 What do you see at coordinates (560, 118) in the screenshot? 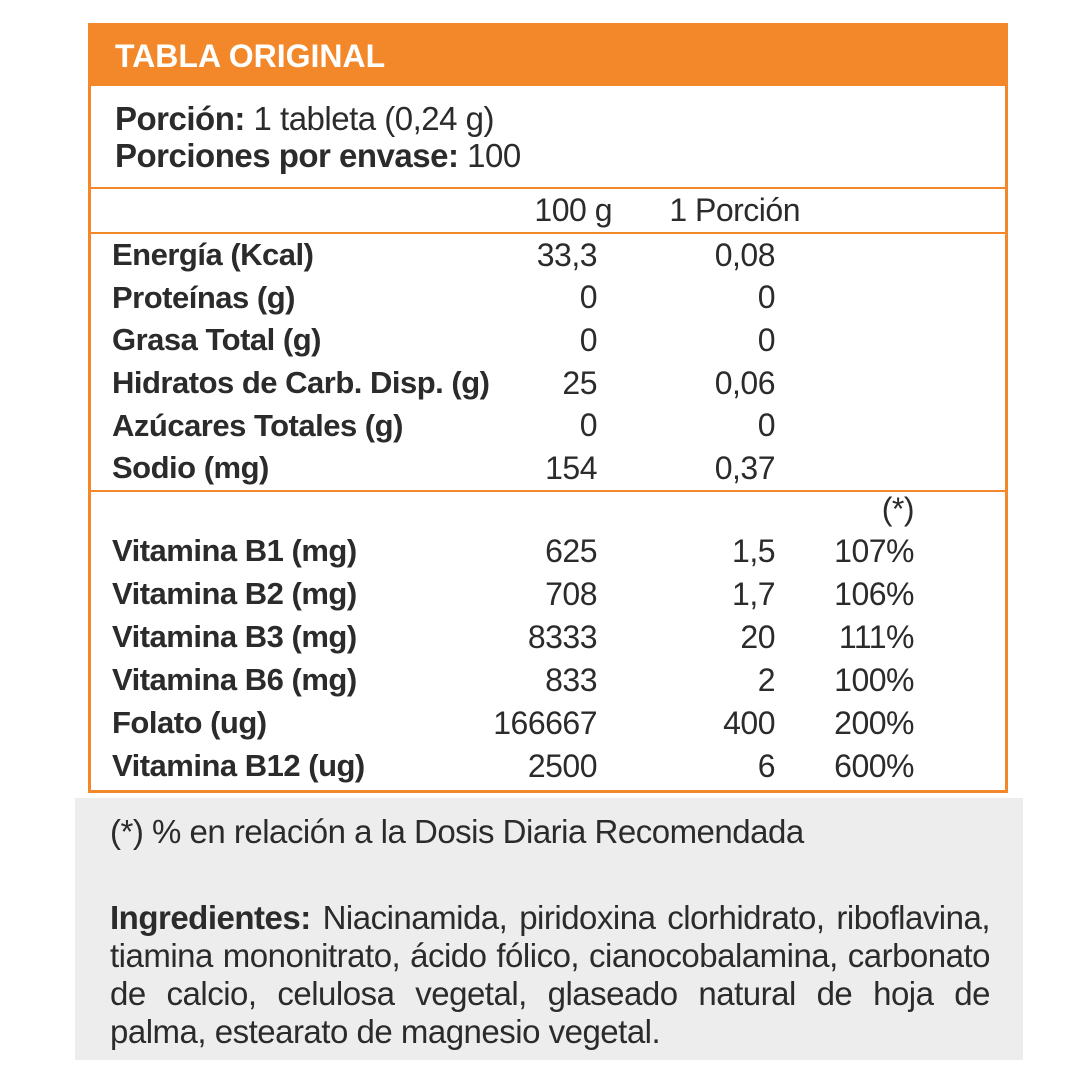
I see `portion-line: Porción: 1 tableta (0,24 g)` at bounding box center [560, 118].